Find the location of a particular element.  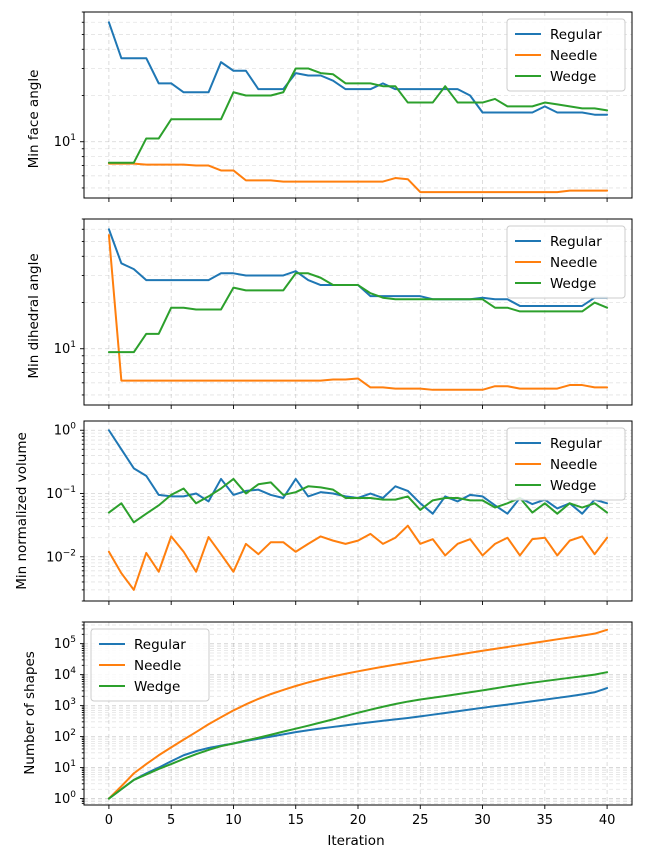

y-tick-label: 10³ is located at coordinates (65, 705).